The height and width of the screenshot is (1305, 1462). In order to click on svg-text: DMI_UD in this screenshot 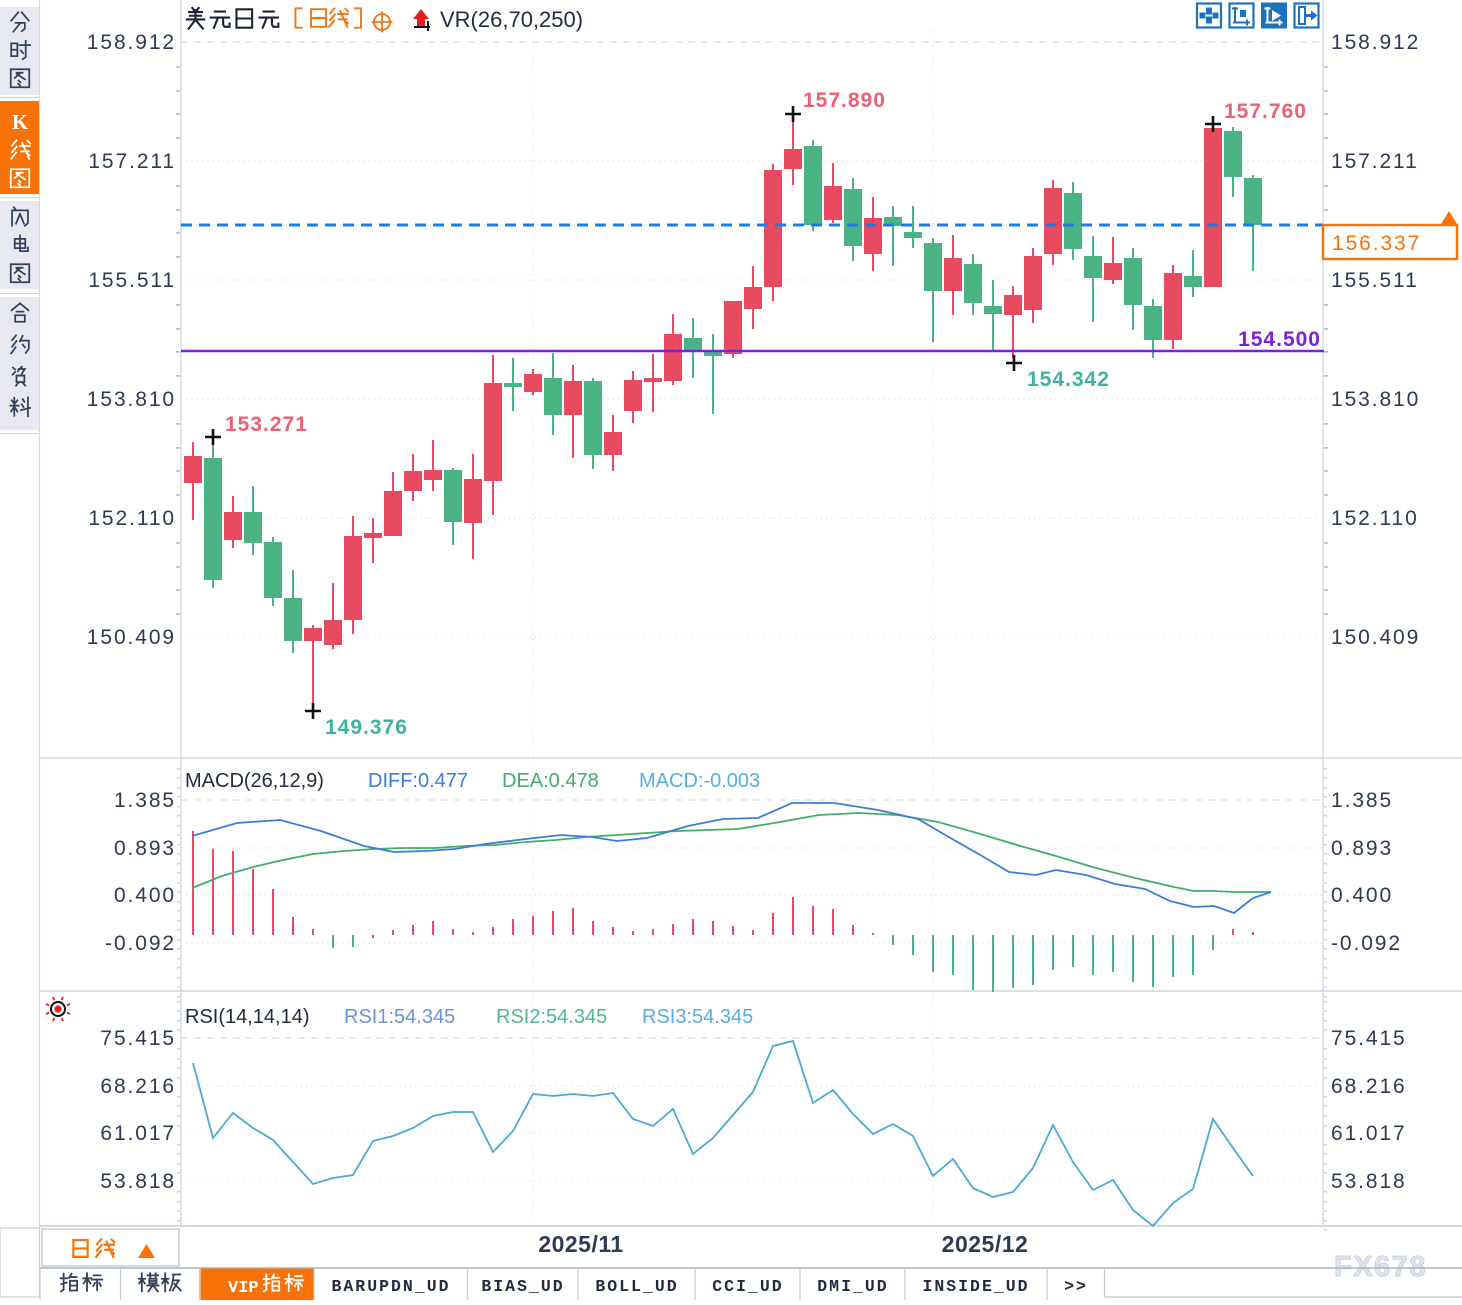, I will do `click(852, 1286)`.